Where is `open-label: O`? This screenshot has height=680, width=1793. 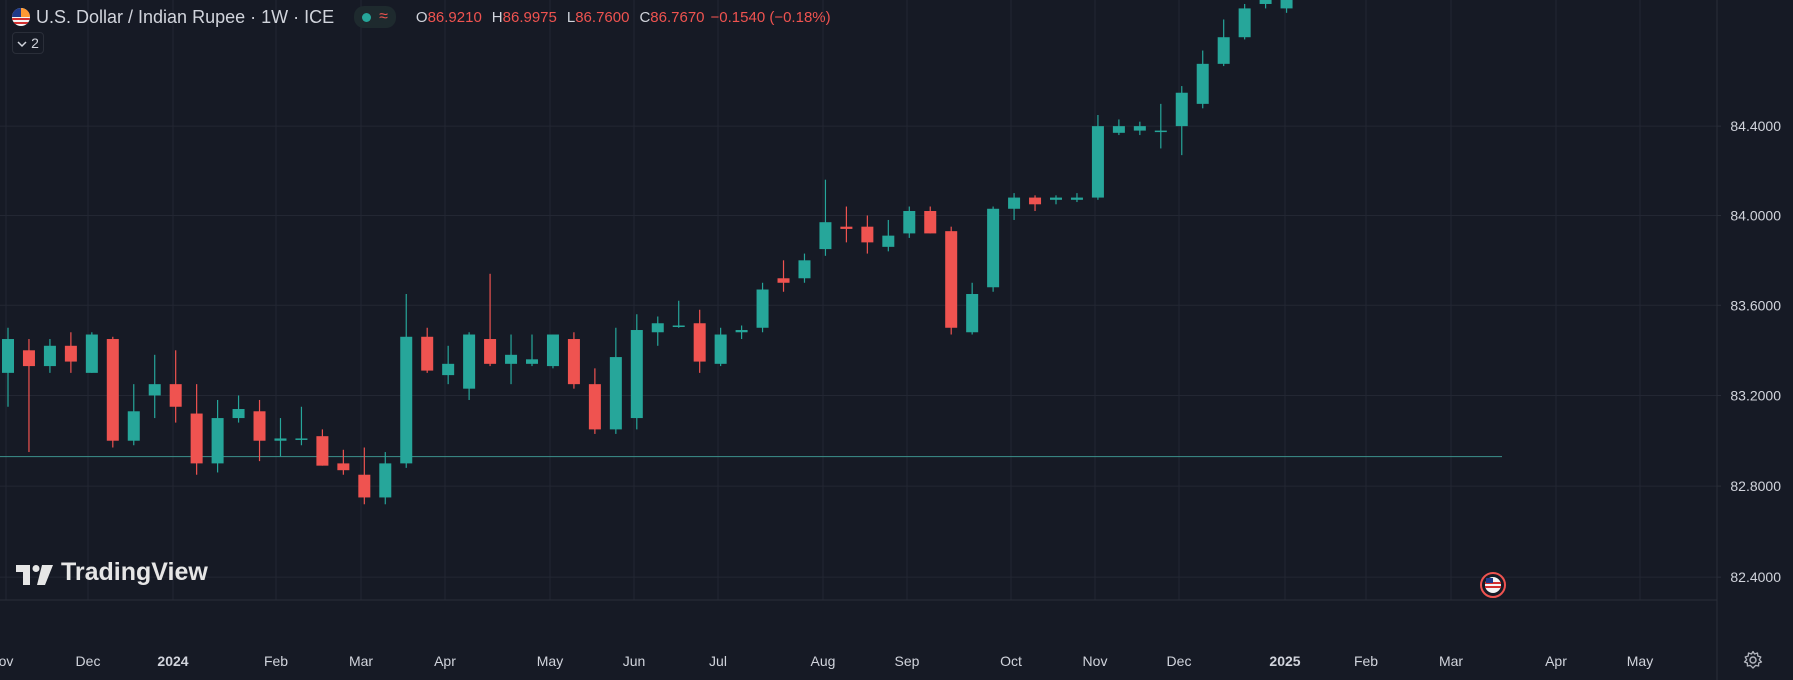
open-label: O is located at coordinates (421, 17).